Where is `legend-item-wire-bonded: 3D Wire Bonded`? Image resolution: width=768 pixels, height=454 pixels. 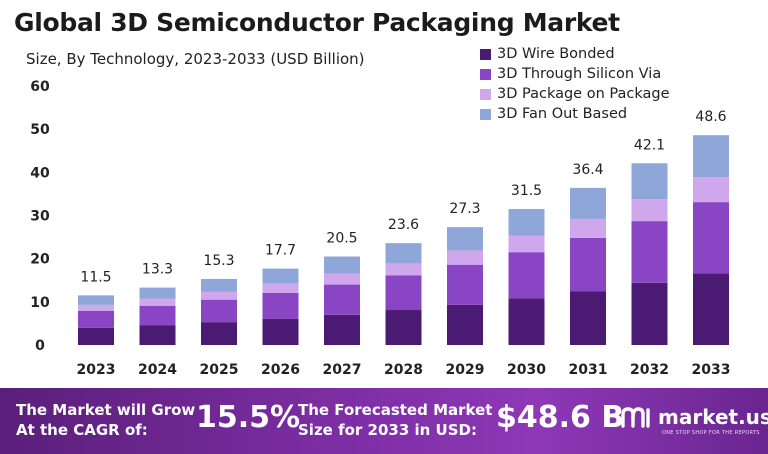 legend-item-wire-bonded: 3D Wire Bonded is located at coordinates (575, 54).